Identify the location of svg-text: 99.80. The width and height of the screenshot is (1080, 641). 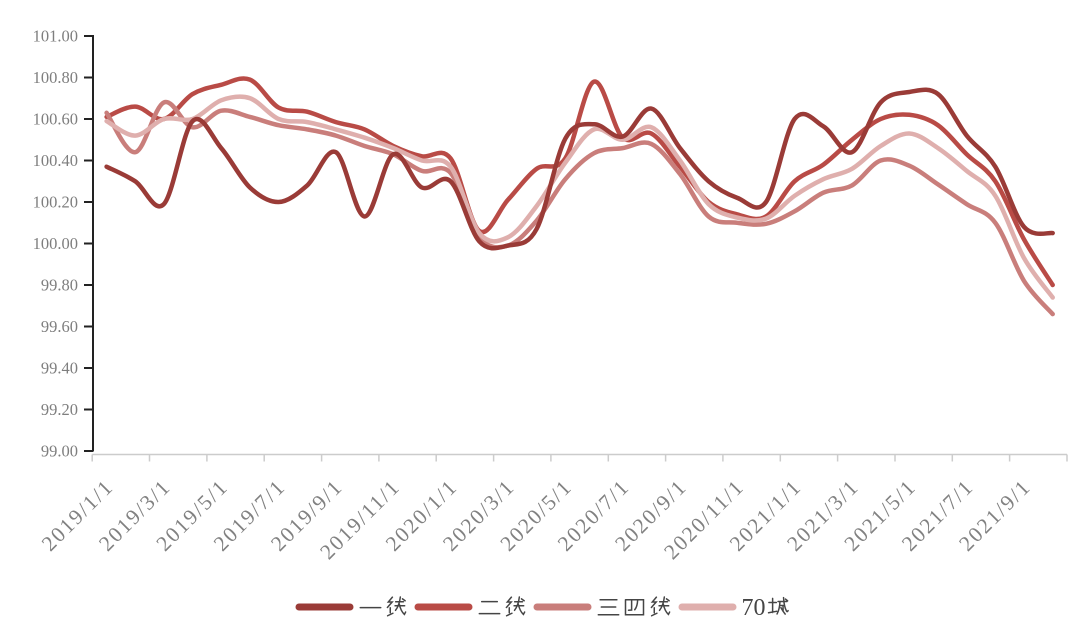
(59, 285).